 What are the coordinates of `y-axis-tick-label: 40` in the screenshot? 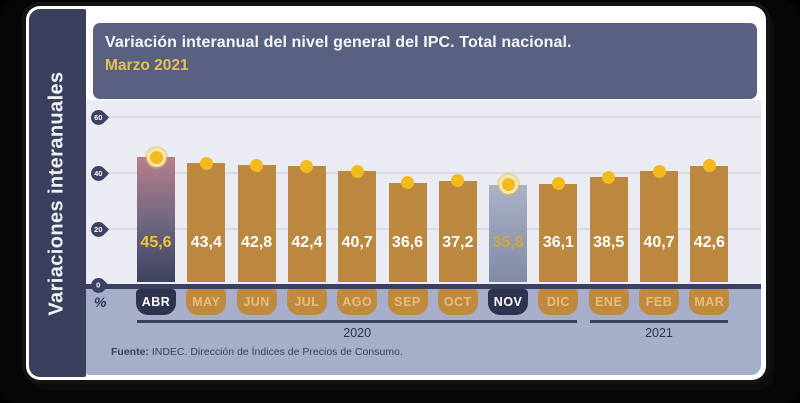 It's located at (98, 173).